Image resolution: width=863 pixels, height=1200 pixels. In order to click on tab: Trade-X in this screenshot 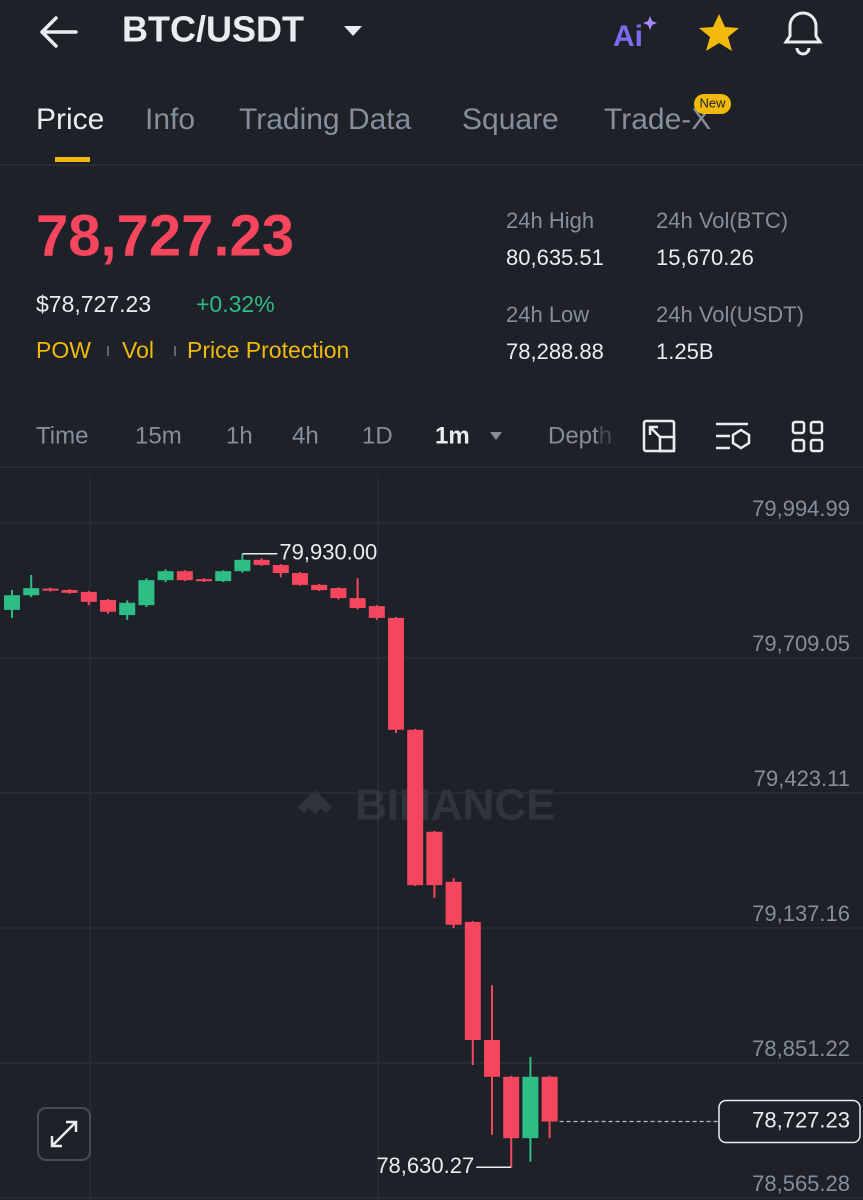, I will do `click(657, 119)`.